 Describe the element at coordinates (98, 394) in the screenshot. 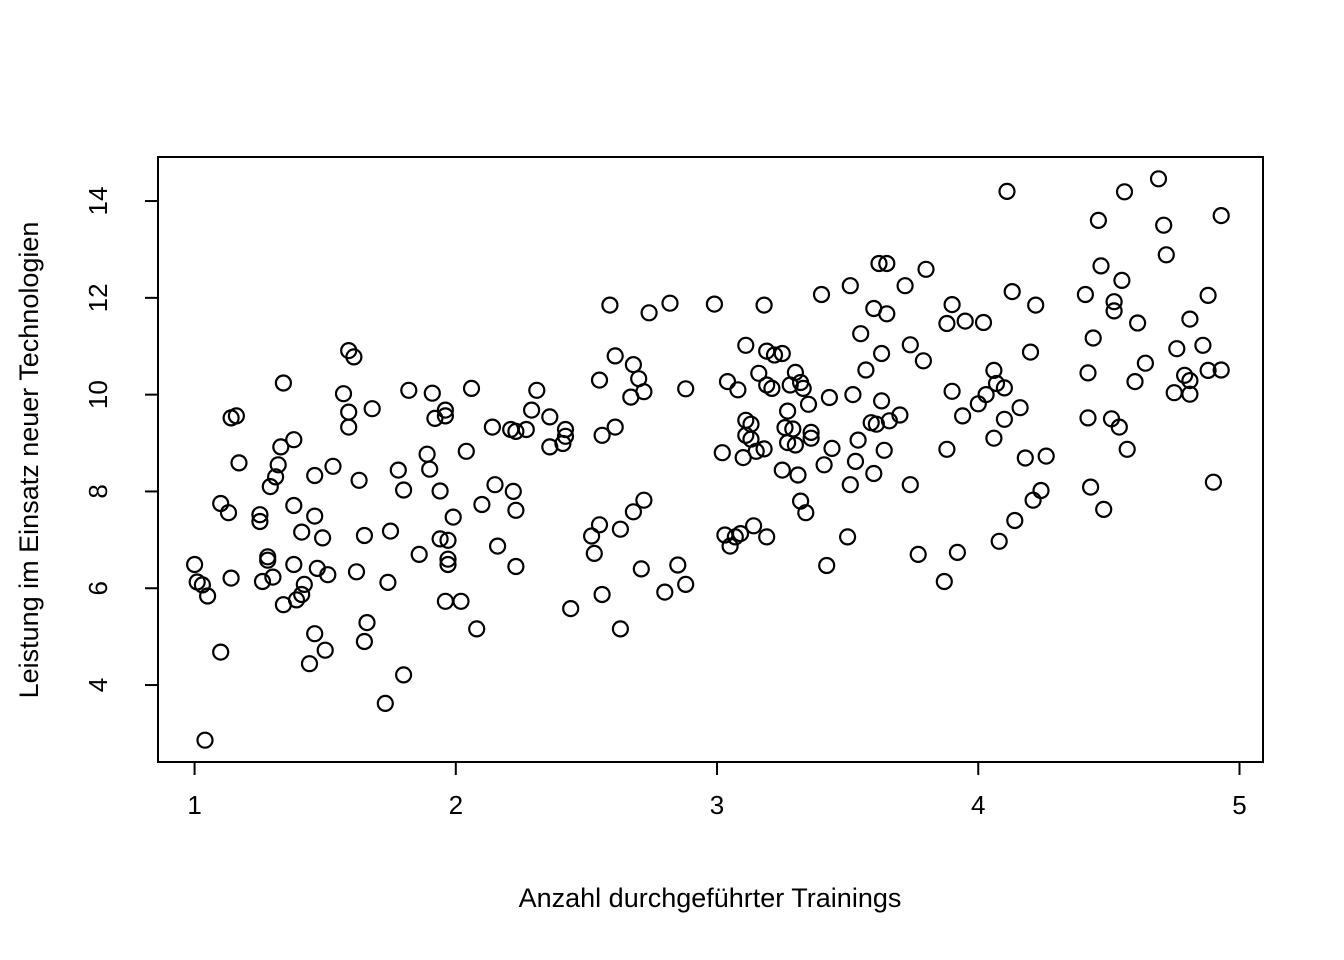

I see `y-tick-label: 10` at that location.